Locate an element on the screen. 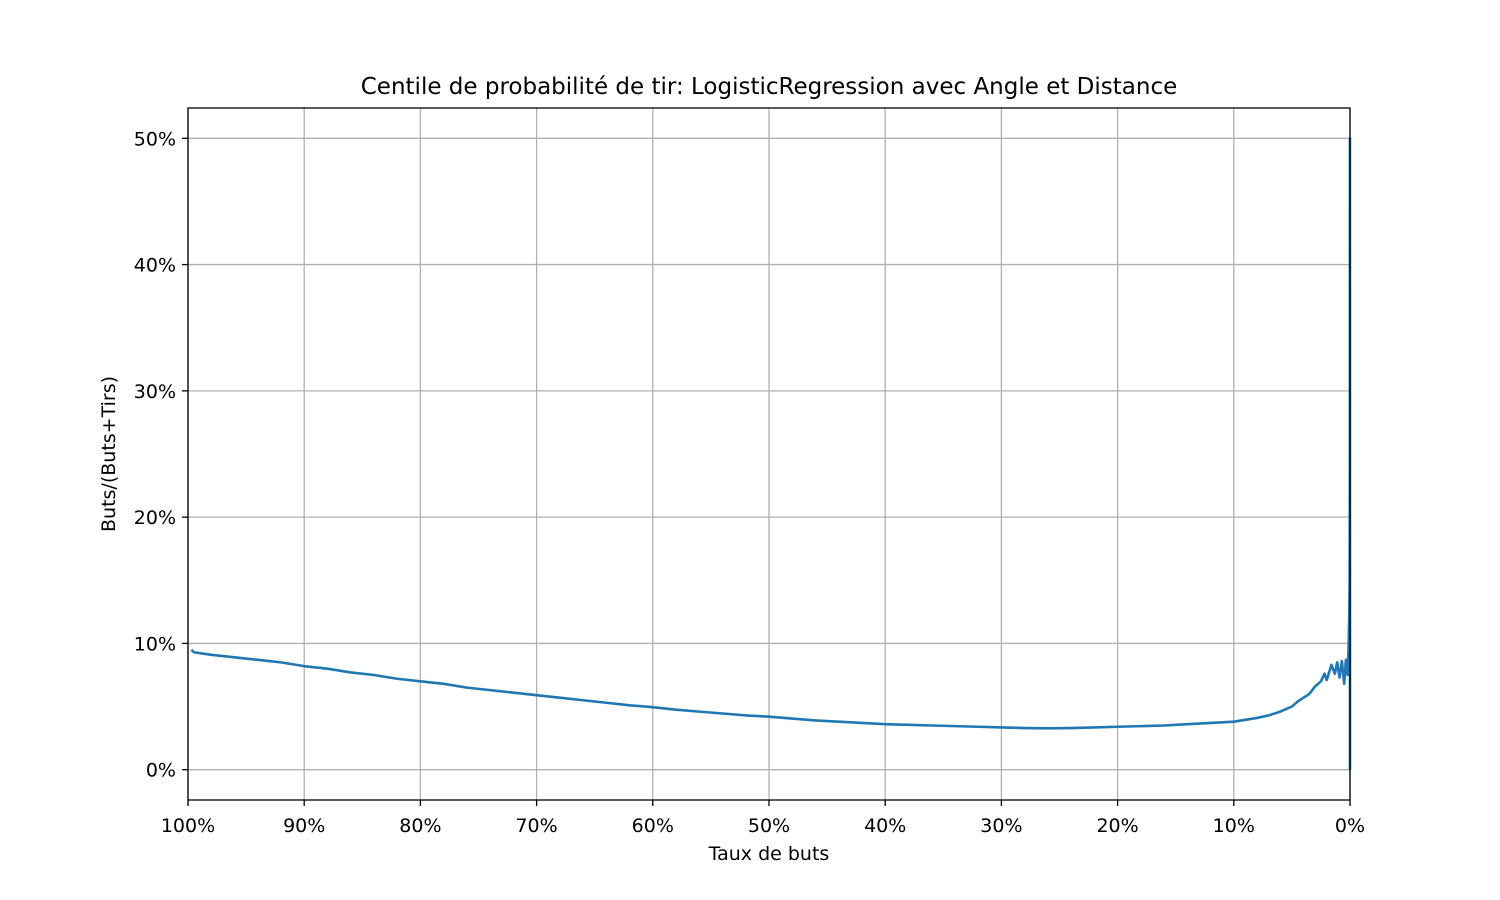  x-tick-label: 10% is located at coordinates (1234, 826).